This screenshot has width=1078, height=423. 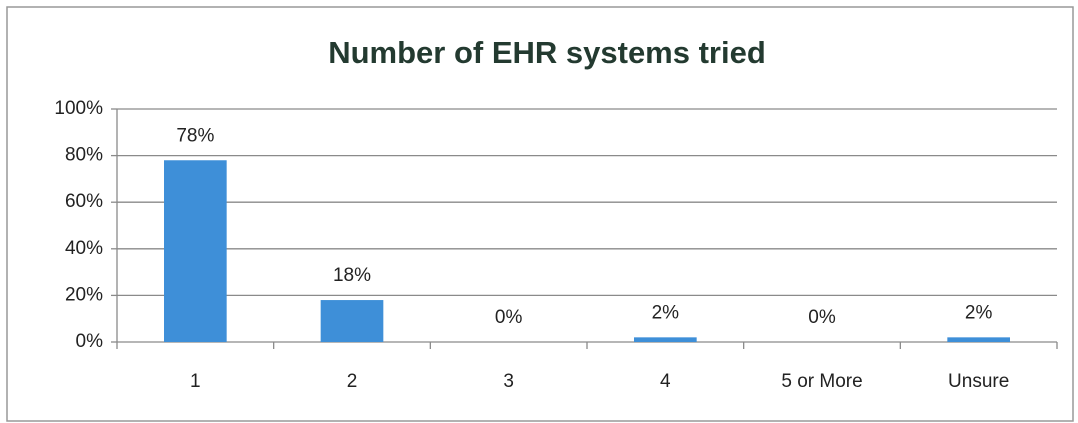 What do you see at coordinates (352, 275) in the screenshot?
I see `data-label: 18%` at bounding box center [352, 275].